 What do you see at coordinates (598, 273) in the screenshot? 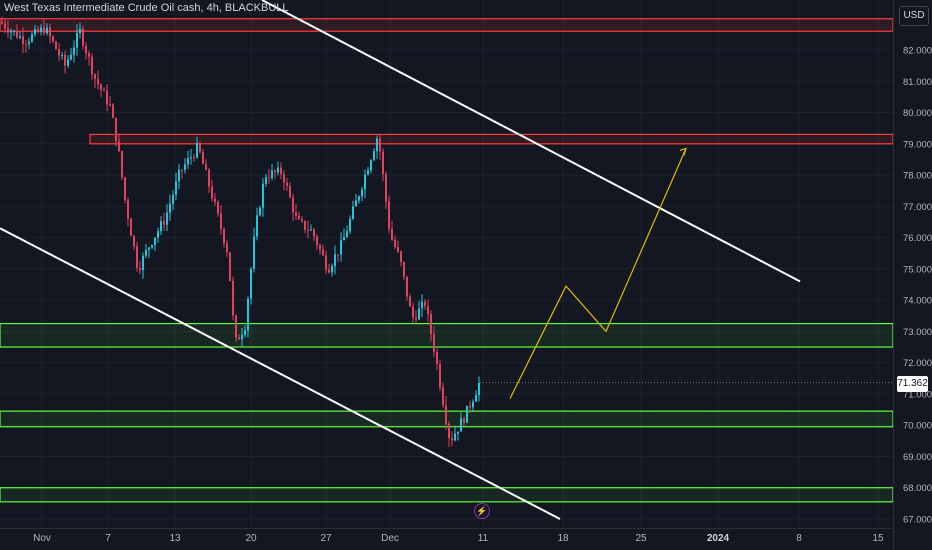
I see `projection-path` at bounding box center [598, 273].